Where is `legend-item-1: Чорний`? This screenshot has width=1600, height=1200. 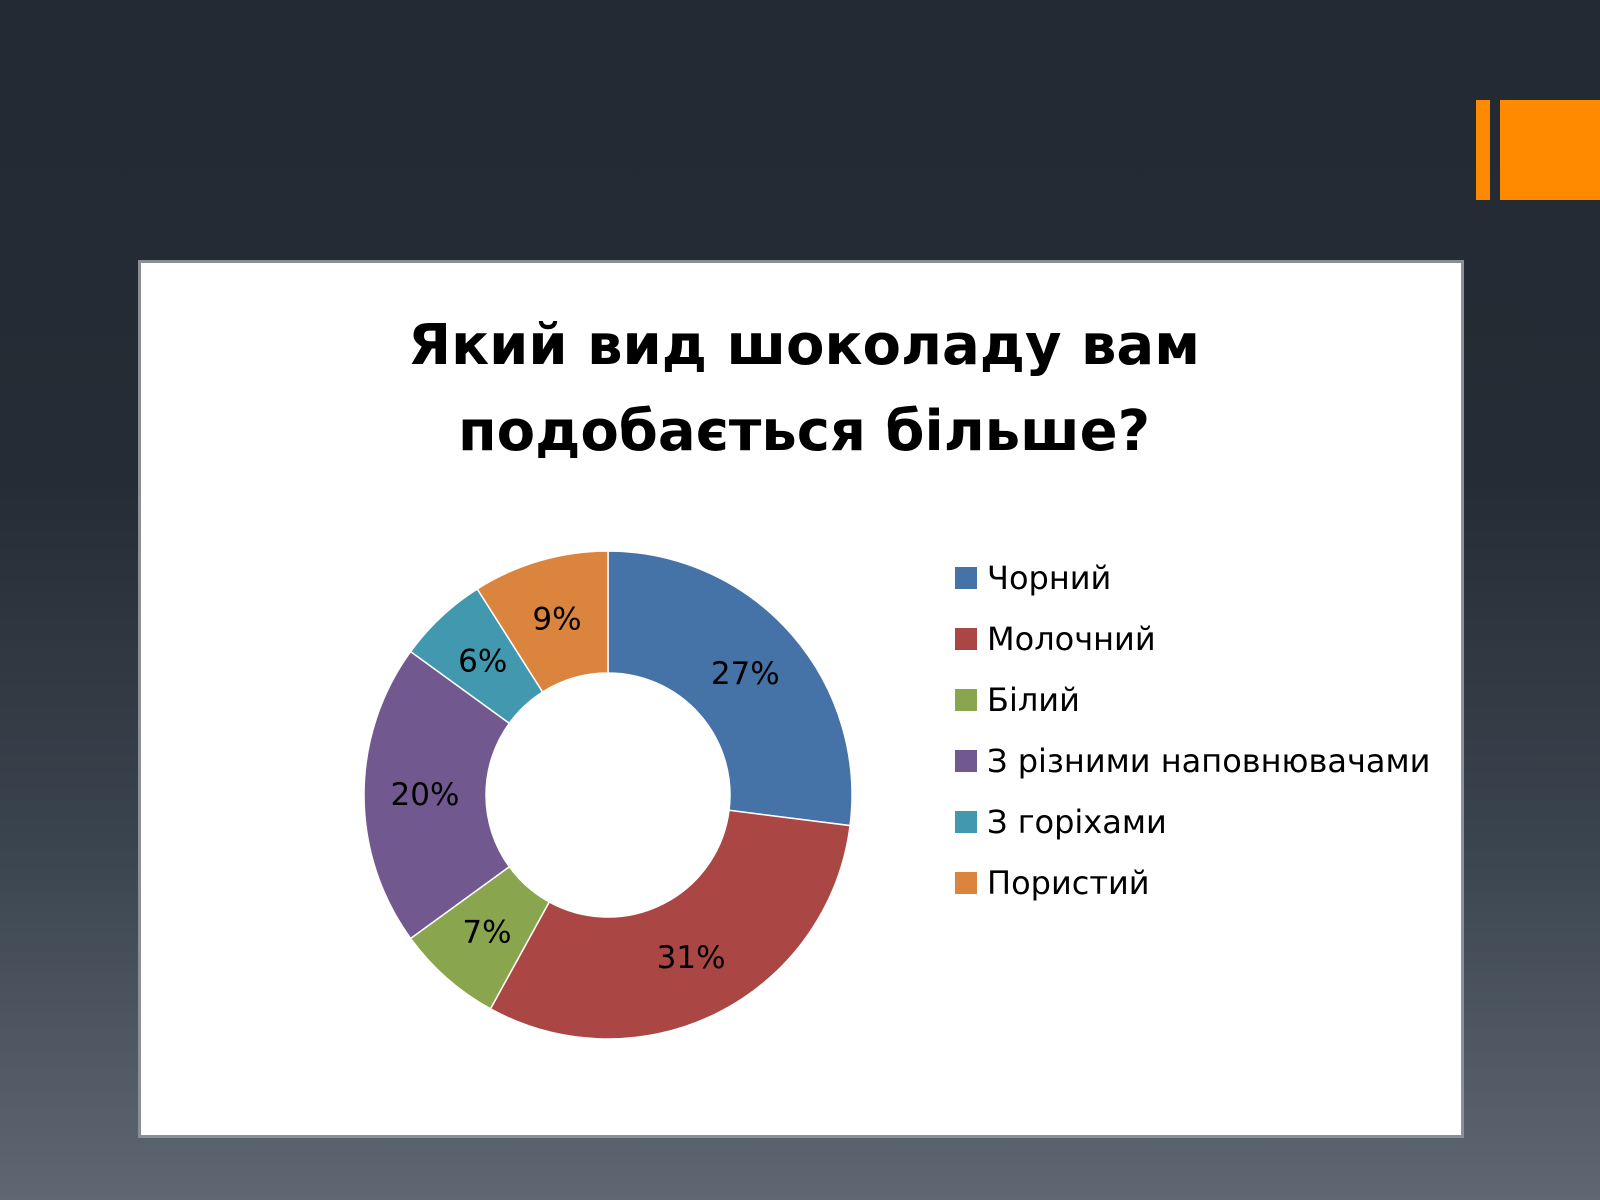 legend-item-1: Чорний is located at coordinates (1192, 577).